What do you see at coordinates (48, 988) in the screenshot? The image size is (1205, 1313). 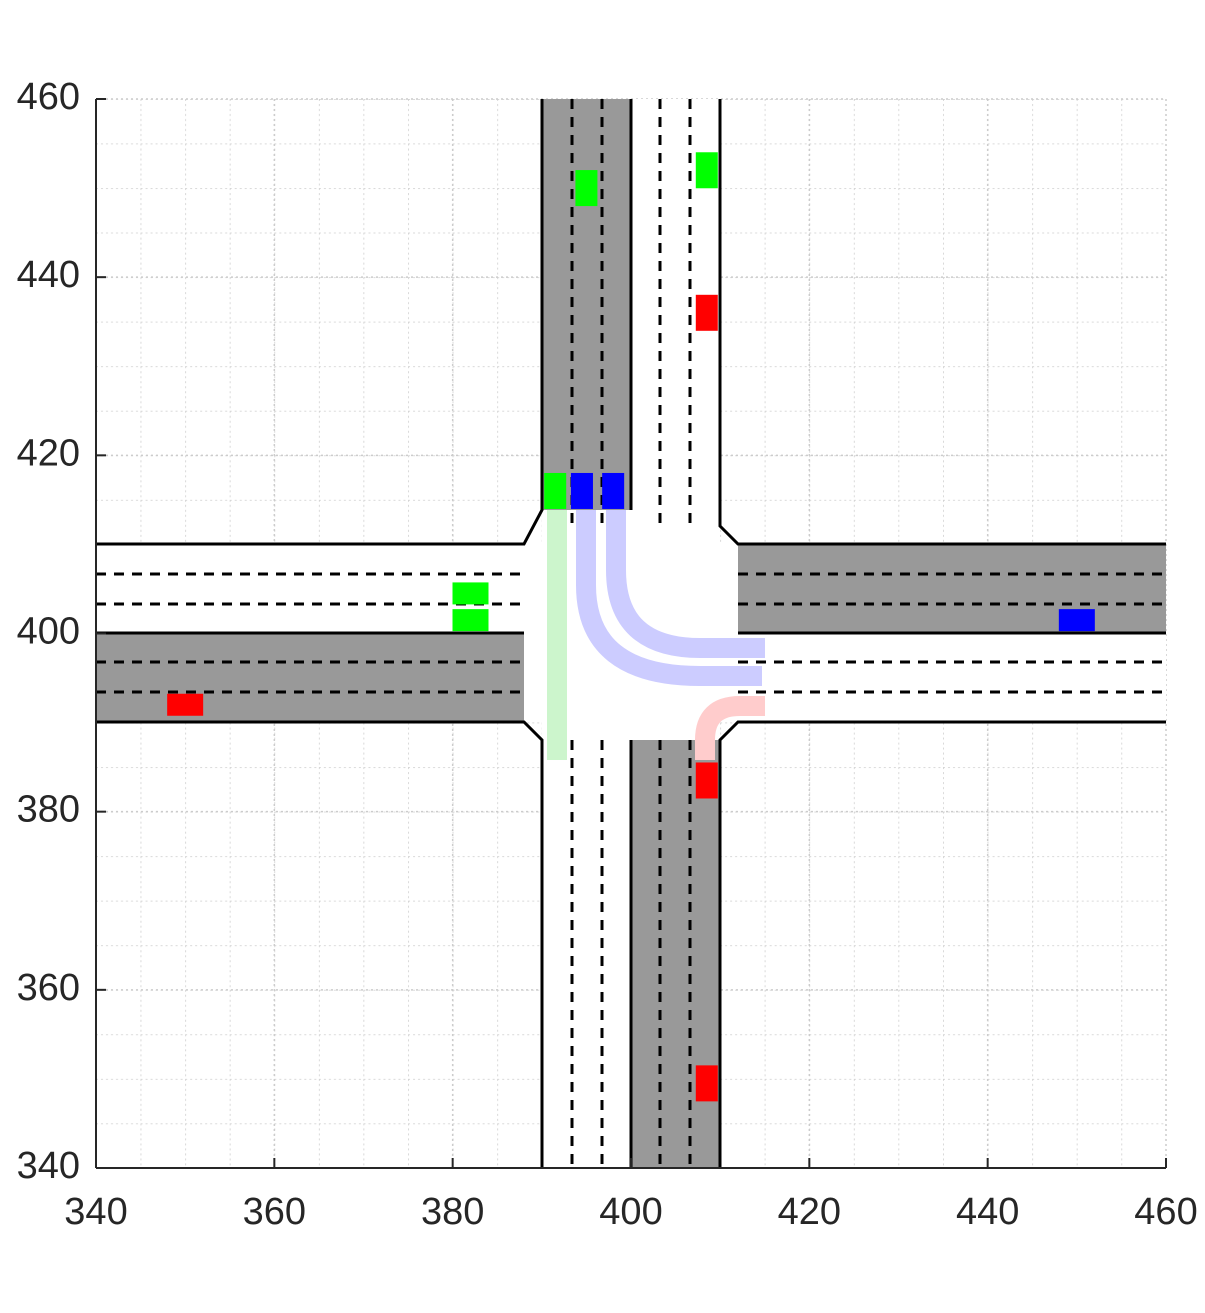 I see `y-tick-label: 360` at bounding box center [48, 988].